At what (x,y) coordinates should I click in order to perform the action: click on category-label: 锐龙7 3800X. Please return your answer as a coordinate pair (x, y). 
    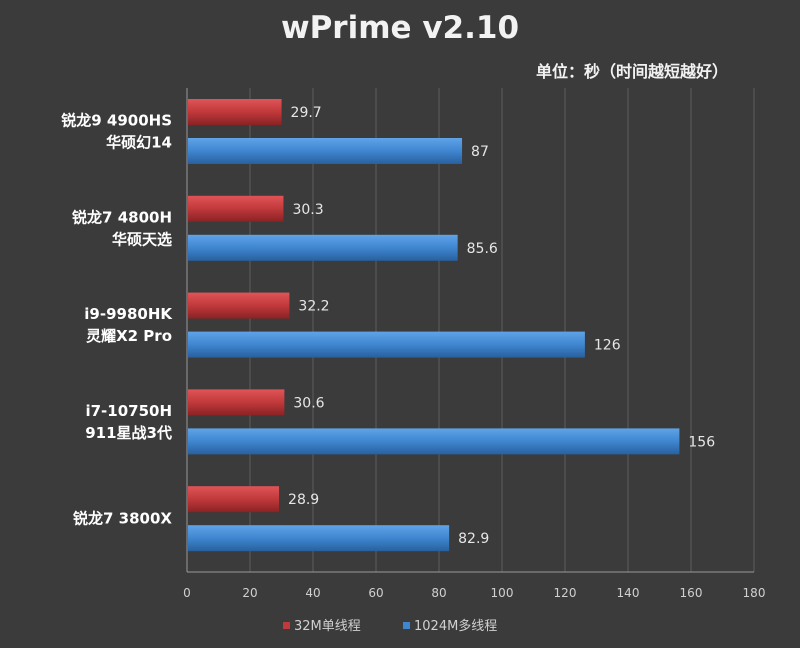
    Looking at the image, I should click on (122, 519).